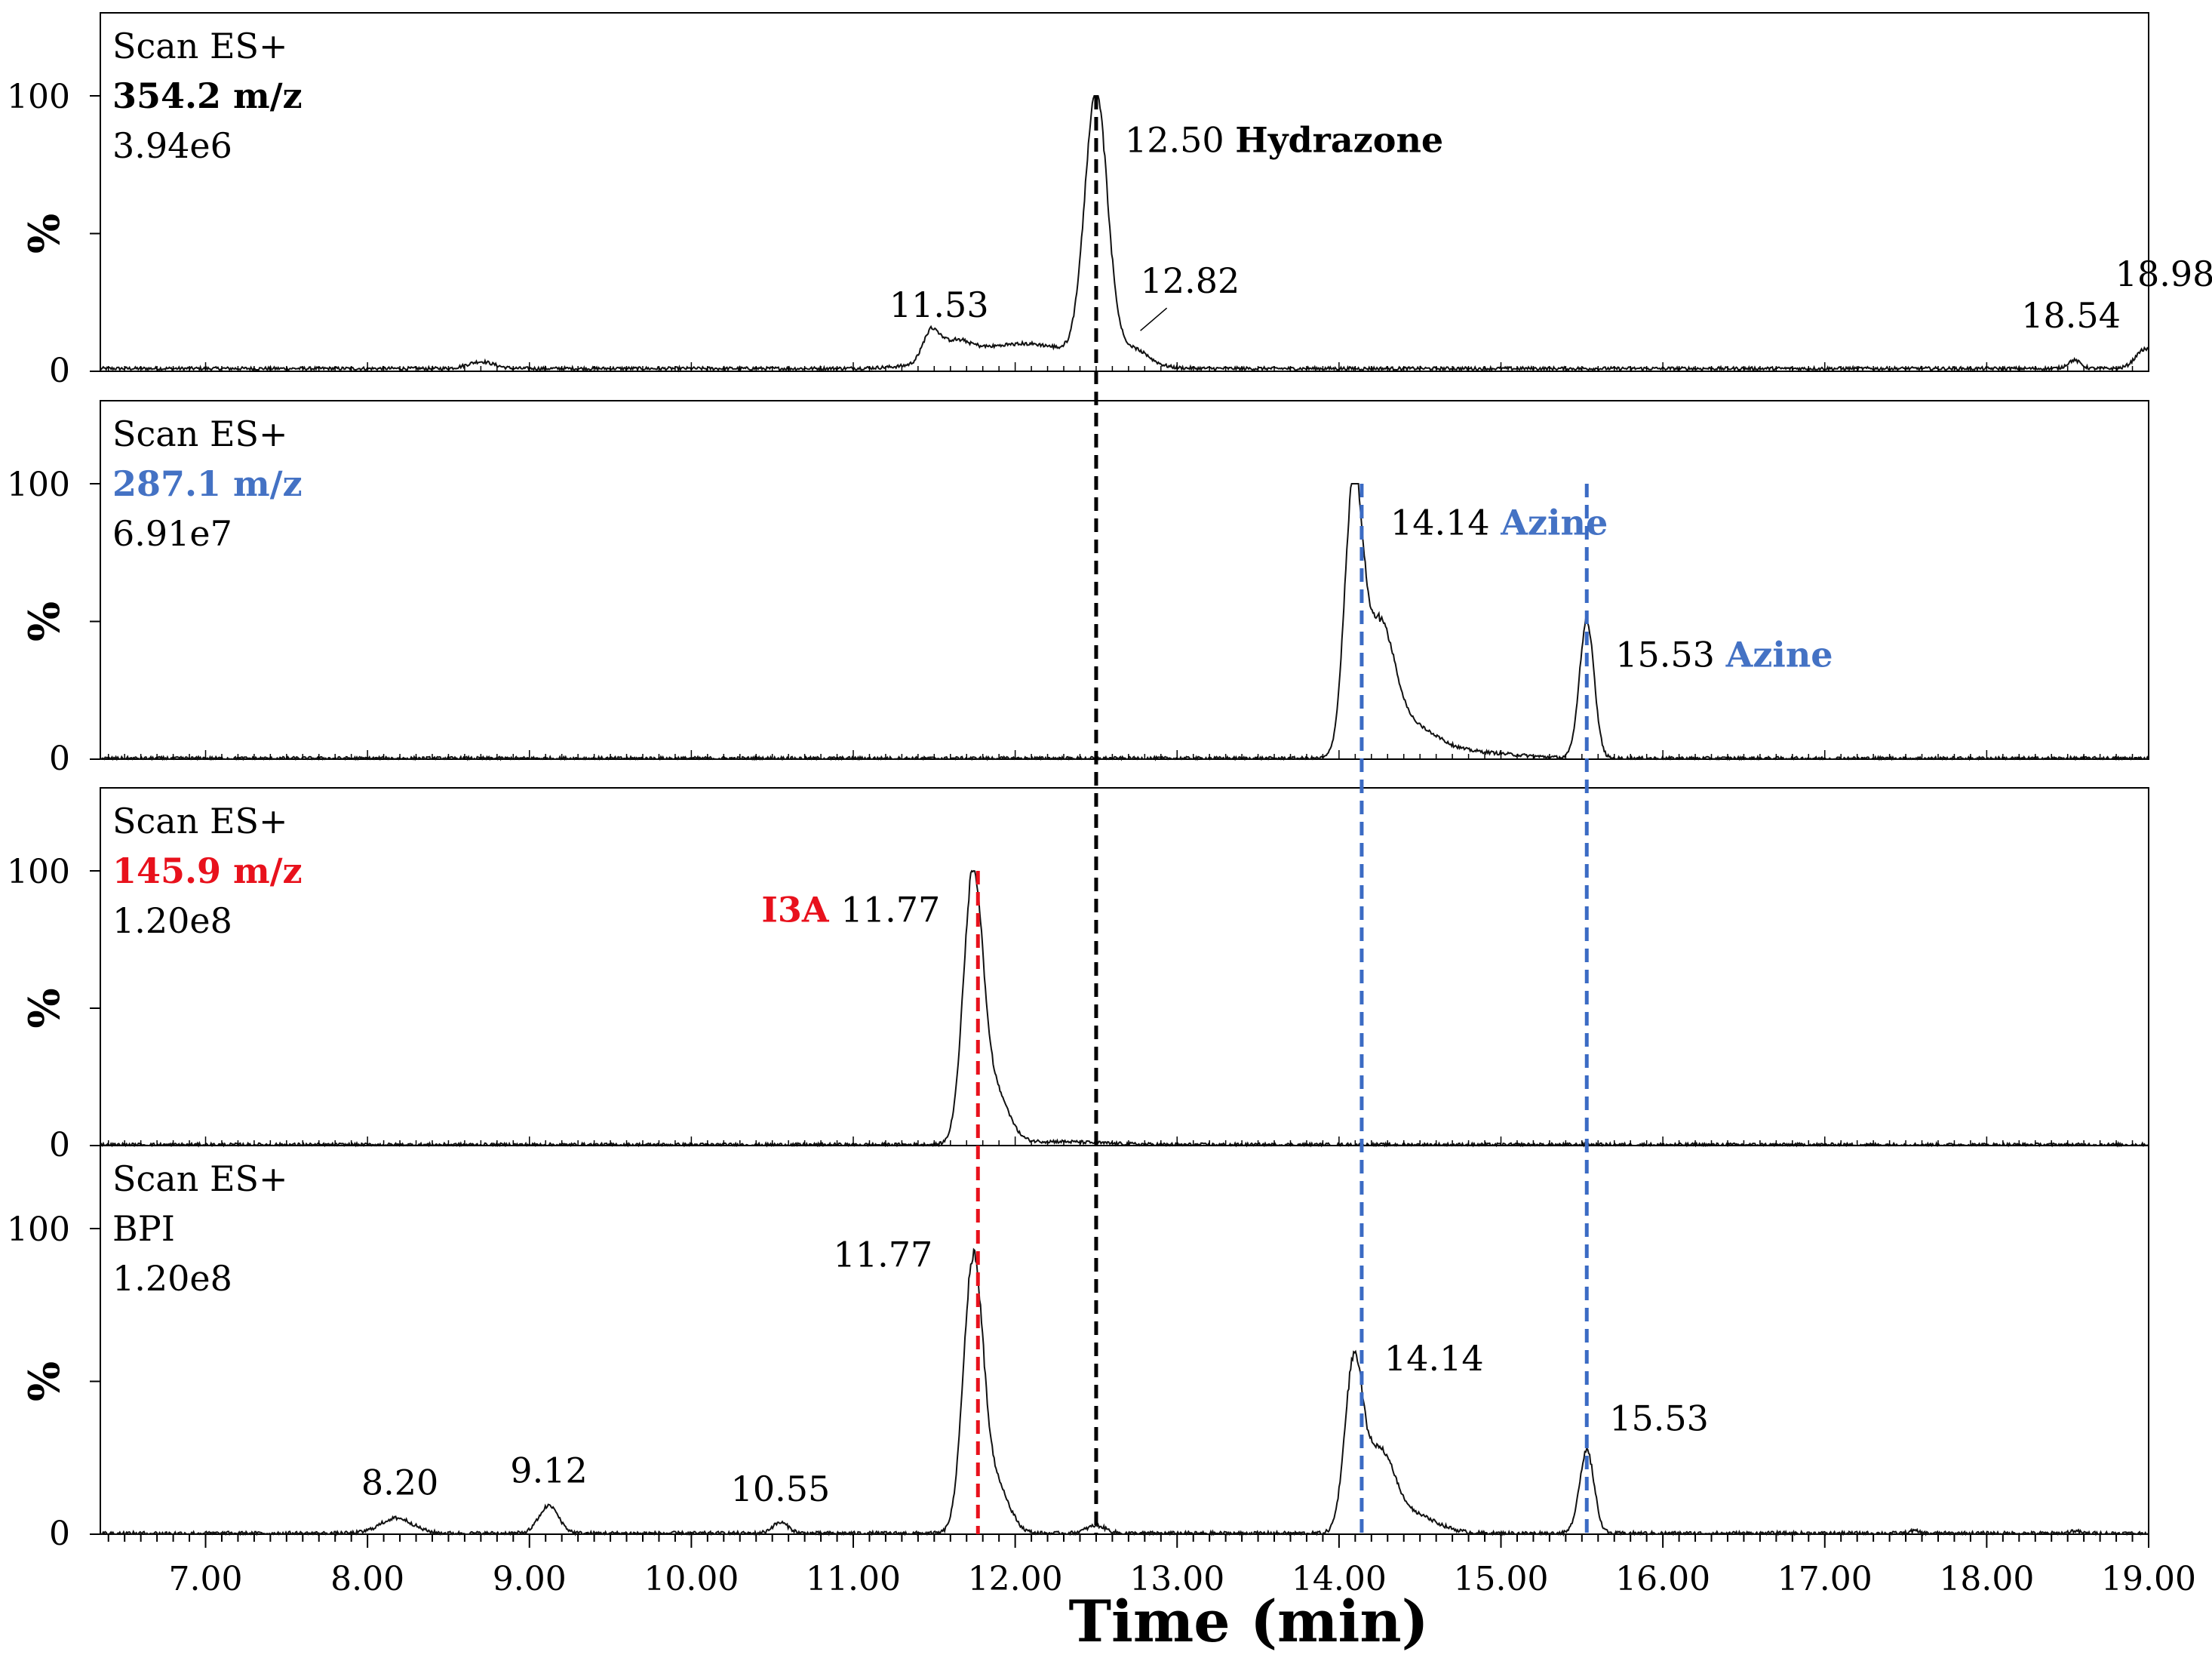 Image resolution: width=2212 pixels, height=1664 pixels. What do you see at coordinates (530, 1579) in the screenshot?
I see `x-tick-label: 9.00` at bounding box center [530, 1579].